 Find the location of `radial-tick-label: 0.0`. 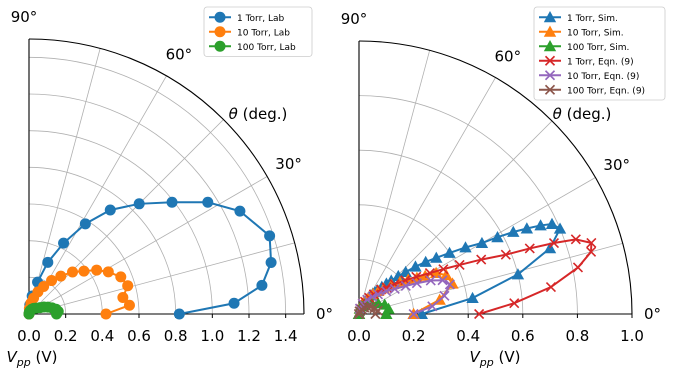

radial-tick-label: 0.0 is located at coordinates (359, 336).